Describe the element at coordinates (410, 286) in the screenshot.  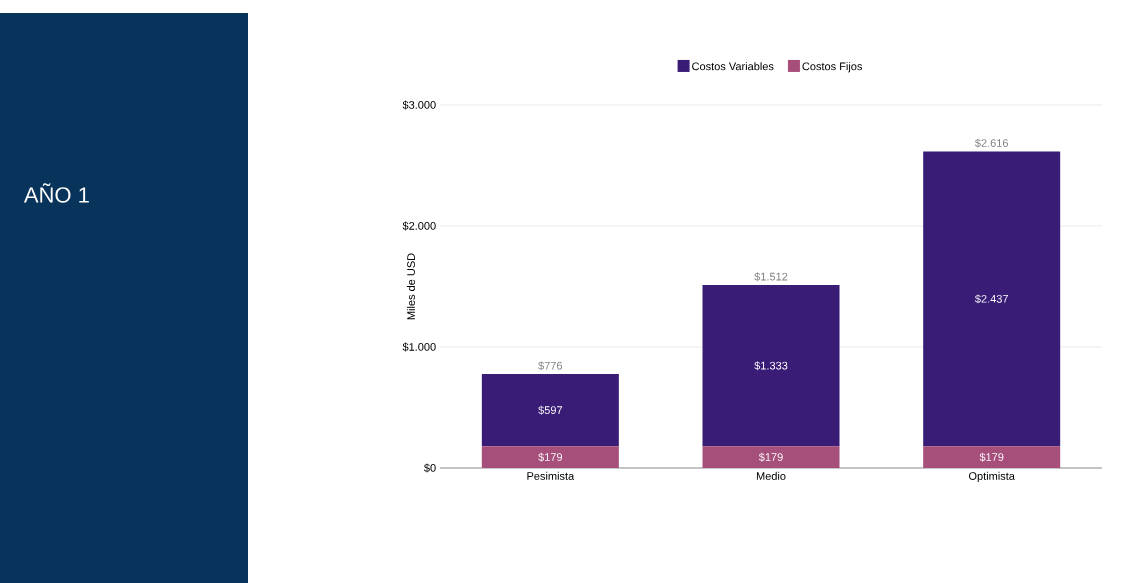
I see `y-axis-title: Miles de USD` at that location.